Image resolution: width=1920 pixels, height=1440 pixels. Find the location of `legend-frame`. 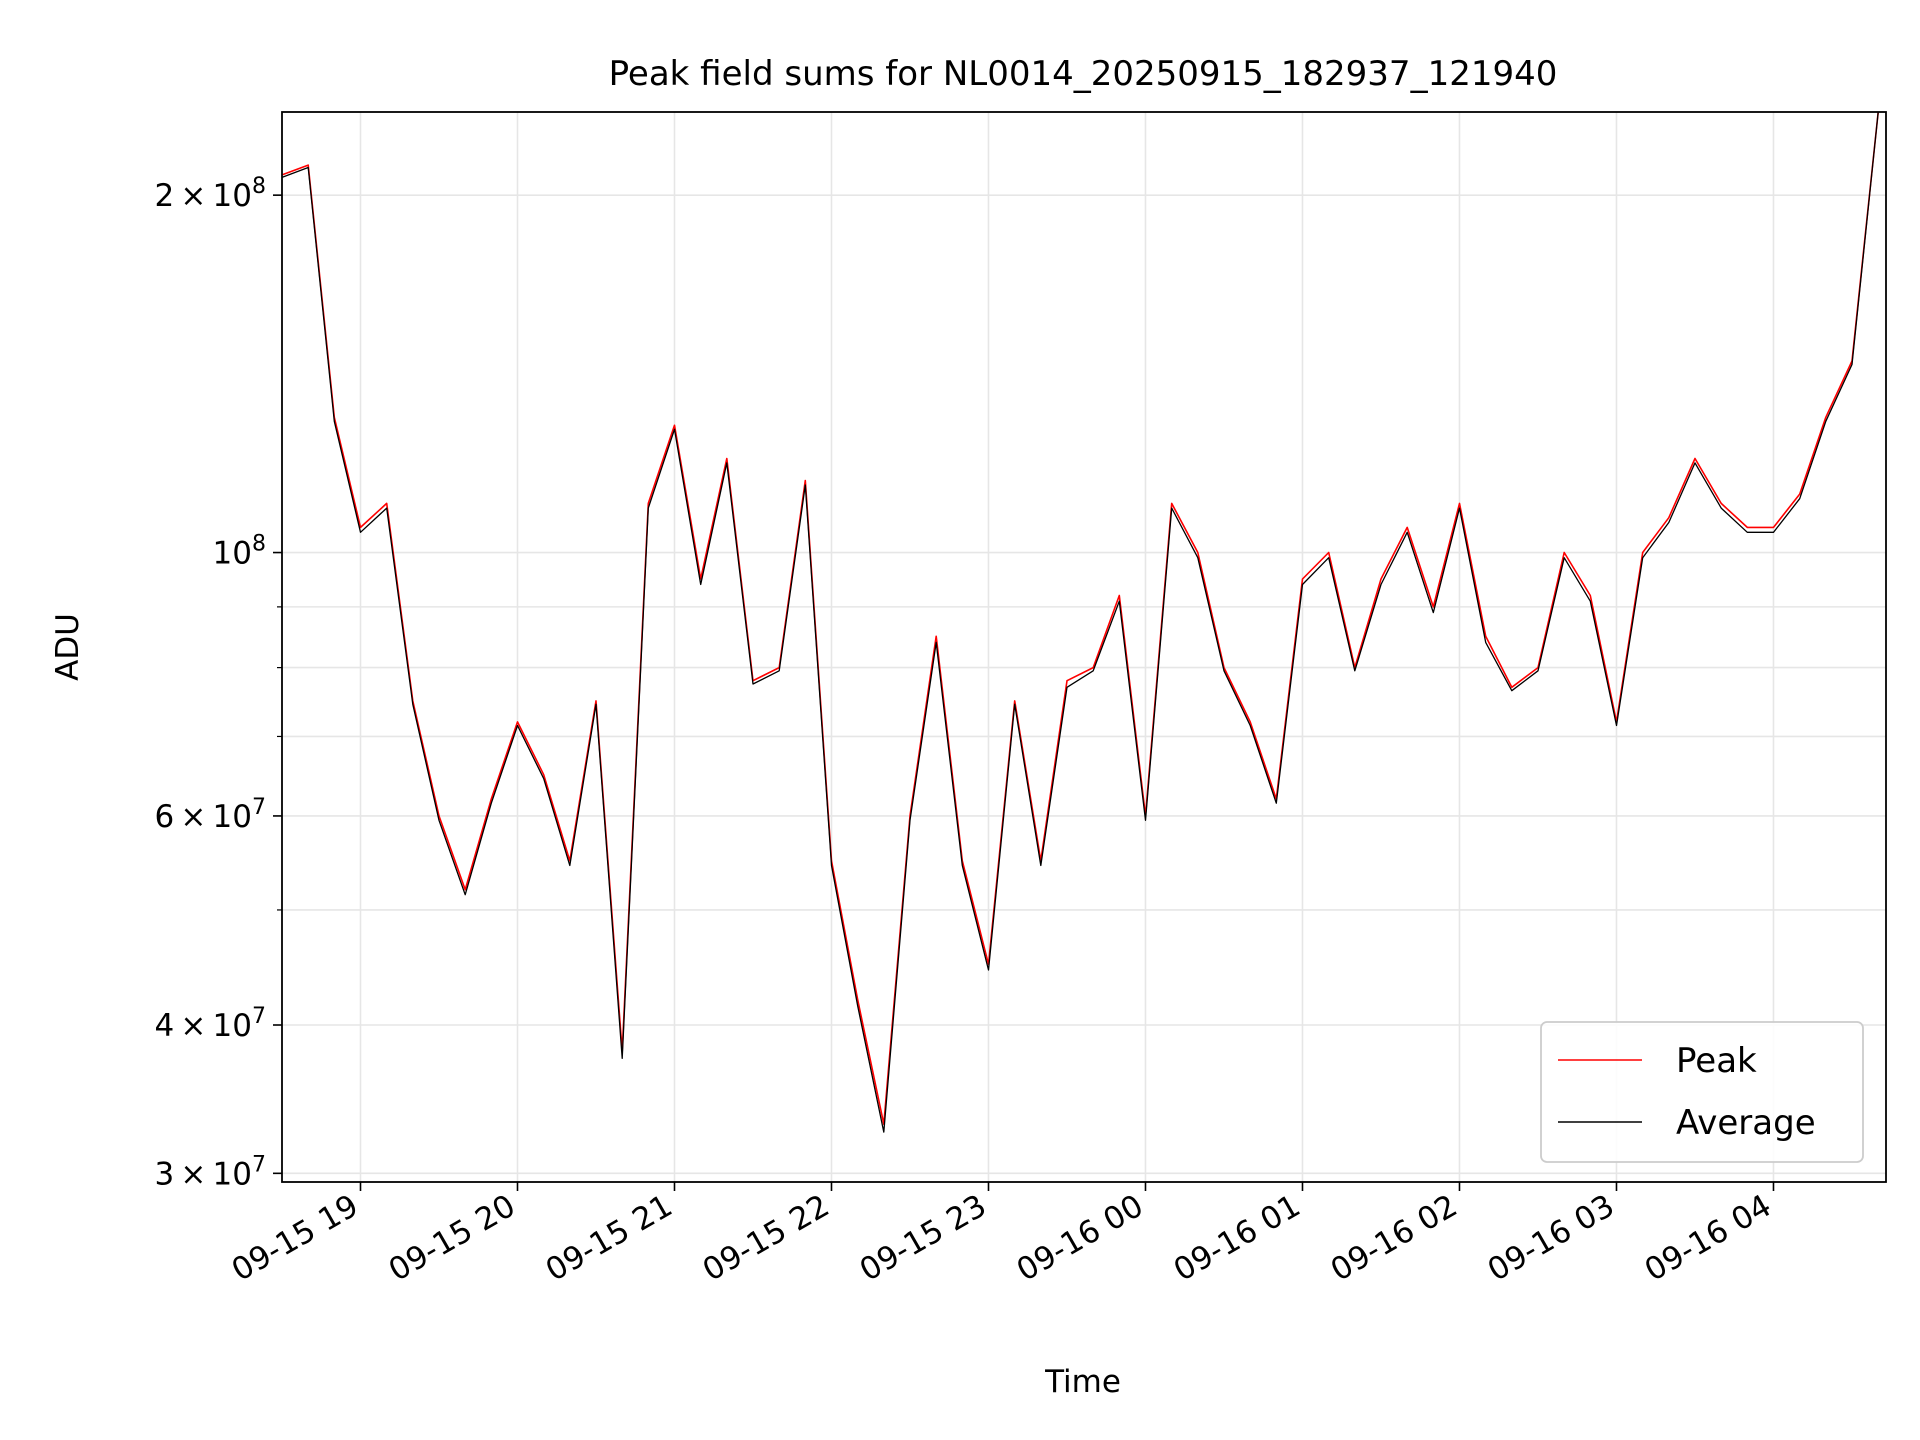

legend-frame is located at coordinates (1702, 1092).